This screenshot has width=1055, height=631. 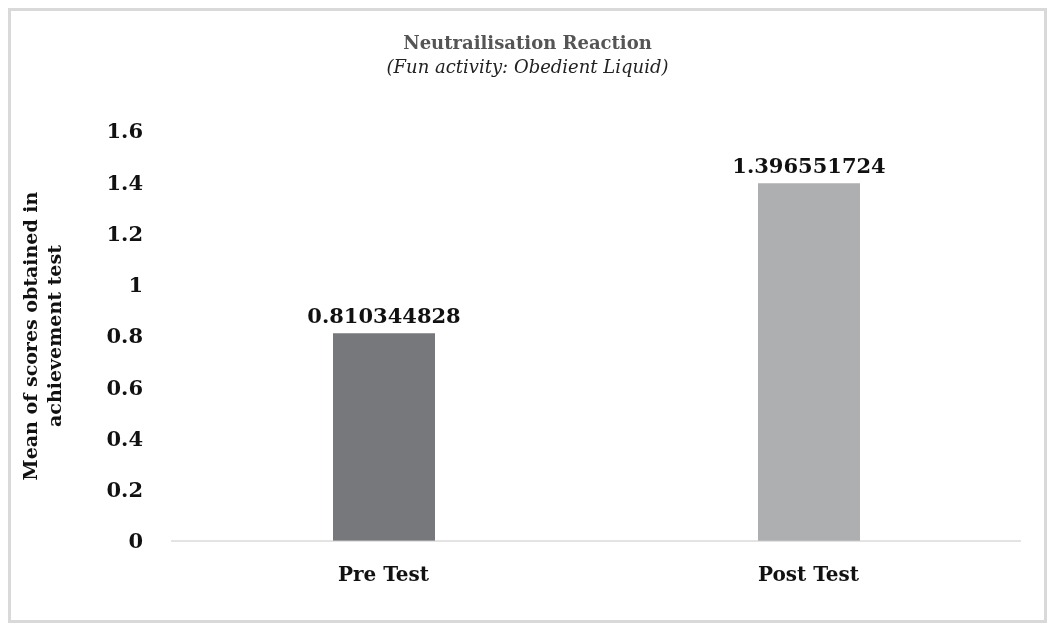 What do you see at coordinates (42, 336) in the screenshot?
I see `y-axis-title: Mean of scores obtained in achievement test` at bounding box center [42, 336].